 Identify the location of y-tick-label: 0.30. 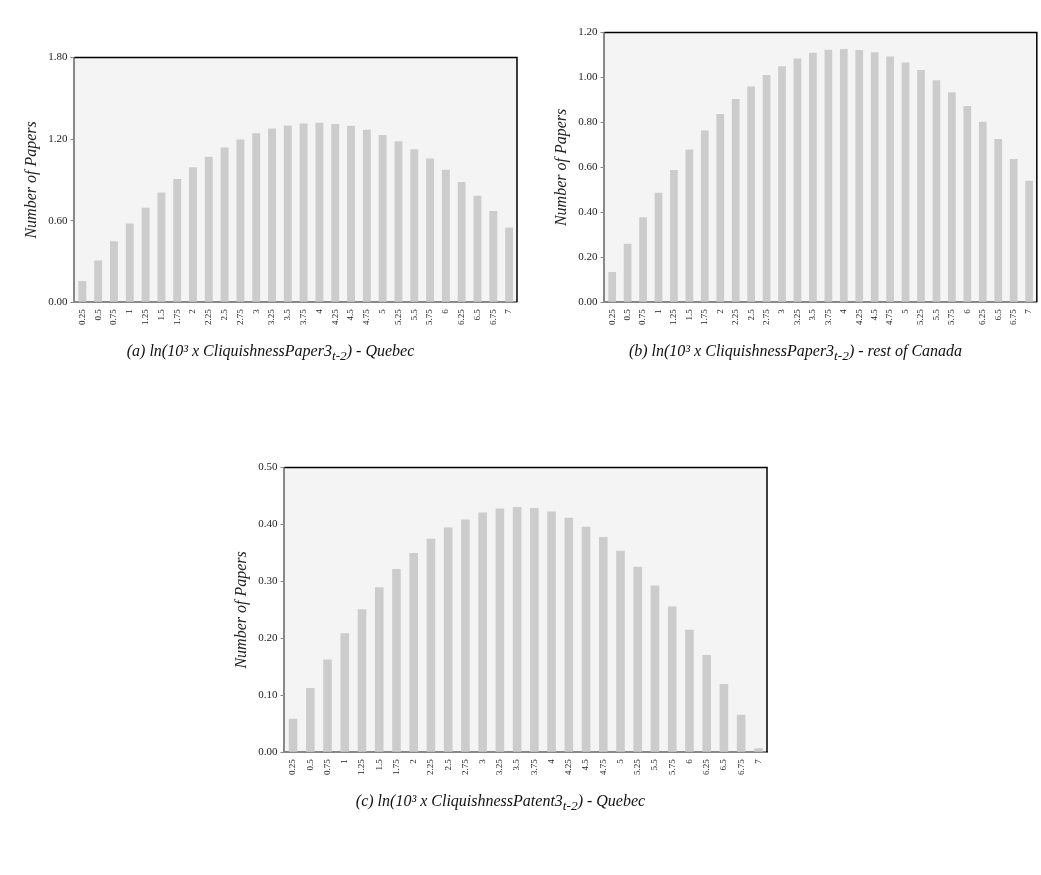
(268, 580).